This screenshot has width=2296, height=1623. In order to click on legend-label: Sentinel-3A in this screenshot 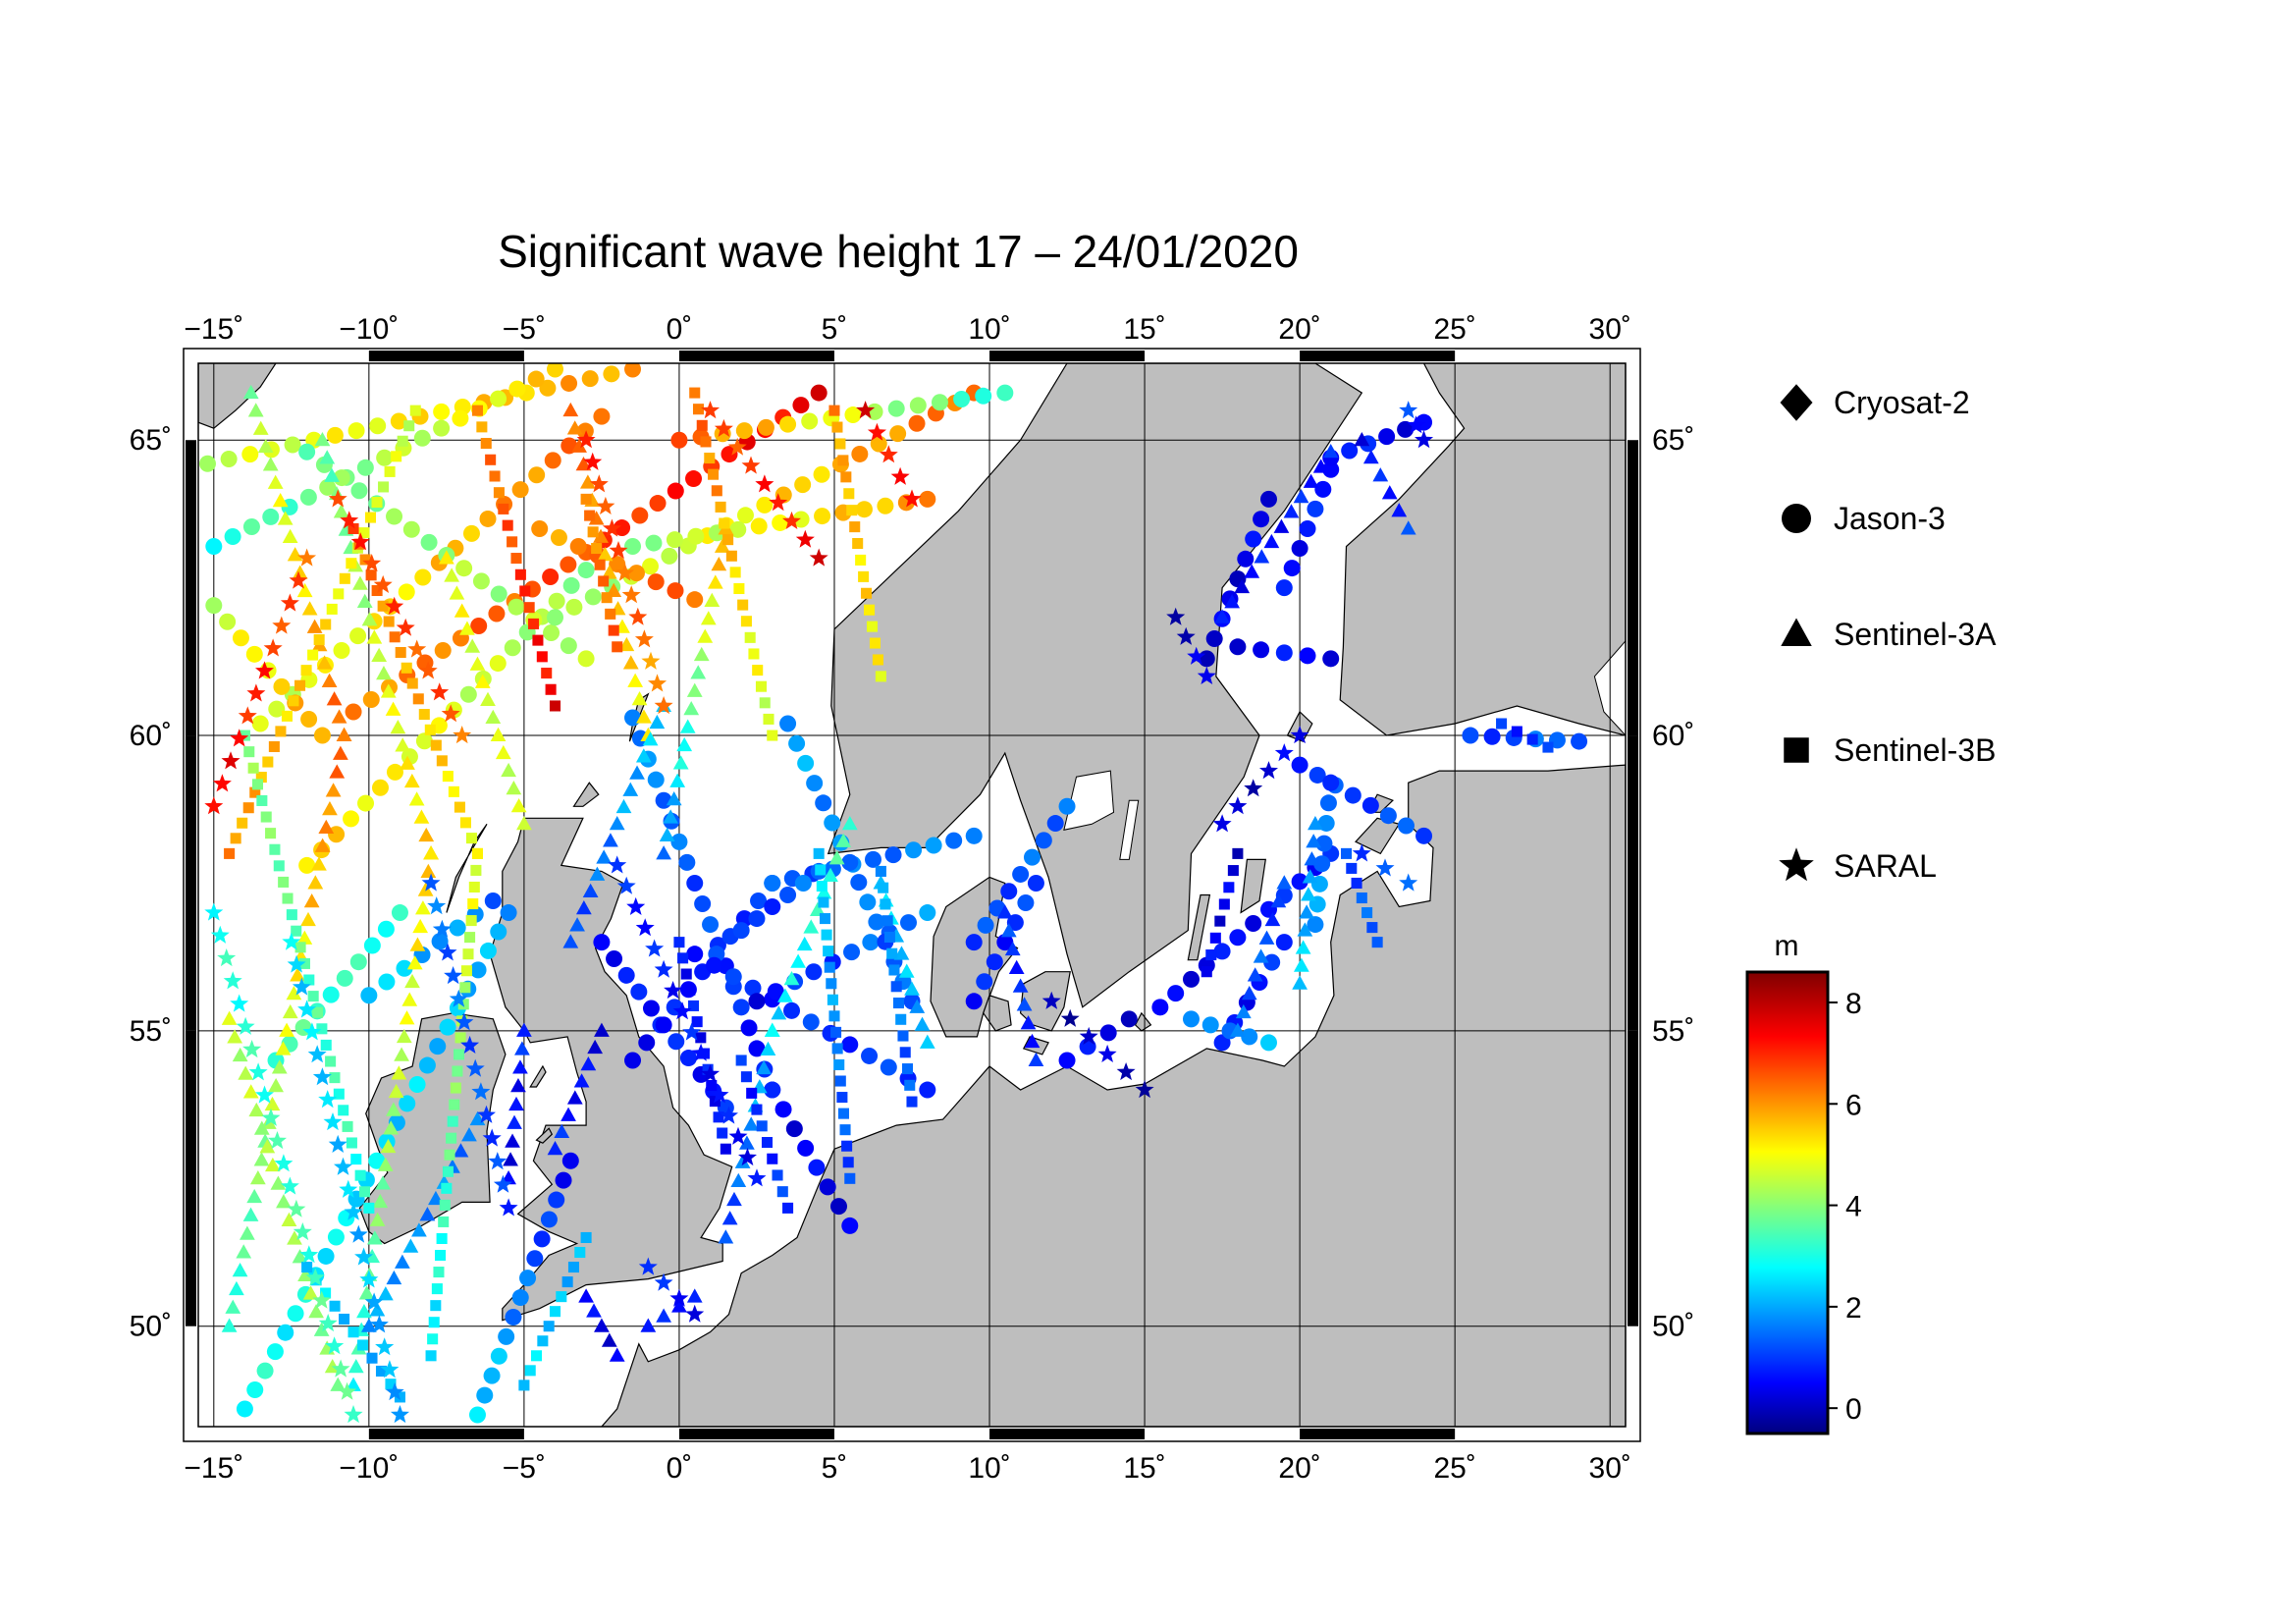, I will do `click(1915, 634)`.